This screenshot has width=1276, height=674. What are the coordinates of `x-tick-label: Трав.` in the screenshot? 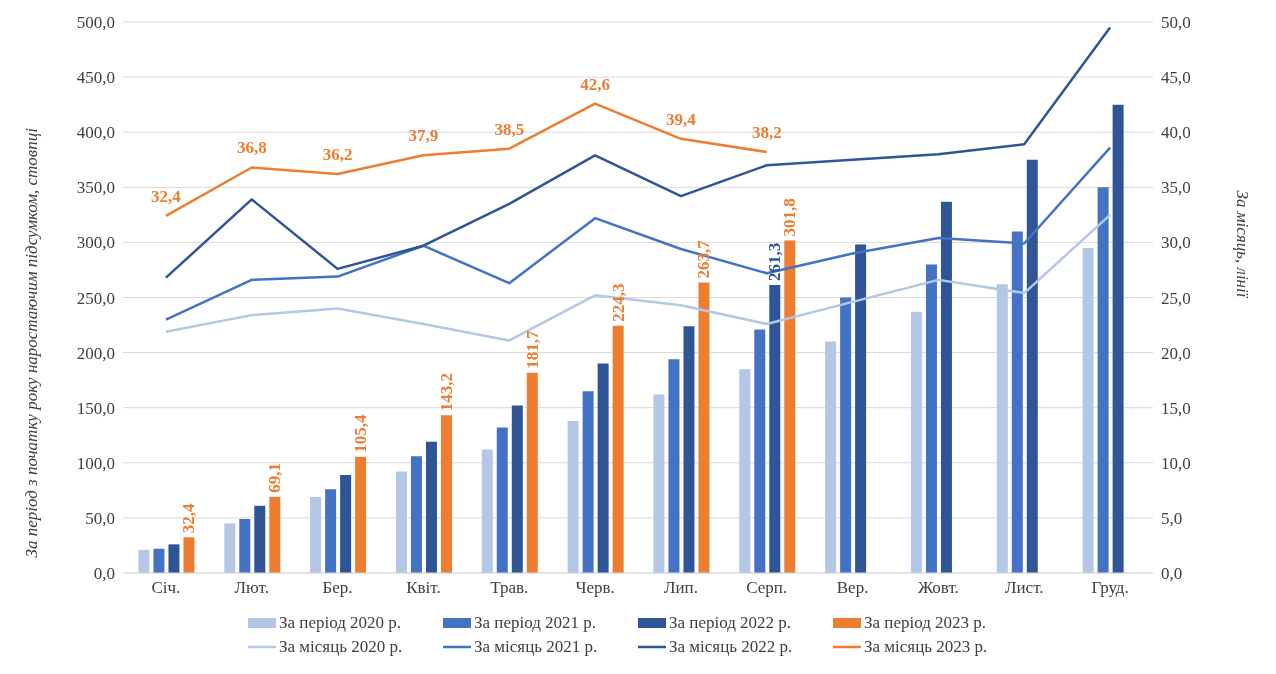 It's located at (509, 588).